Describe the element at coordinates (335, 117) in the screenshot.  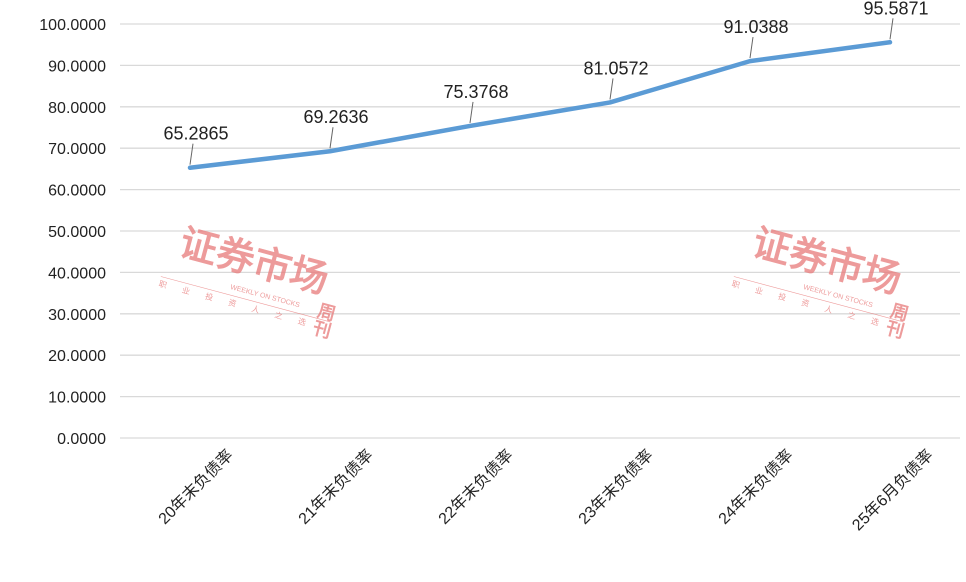
I see `data-label: 69.2636` at that location.